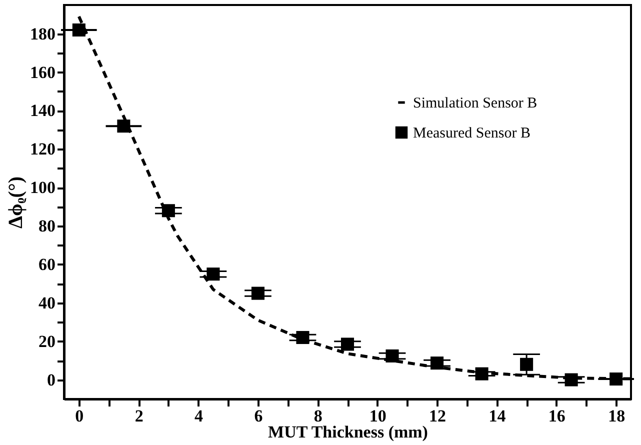 The height and width of the screenshot is (445, 641). Describe the element at coordinates (79, 416) in the screenshot. I see `x-tick-label: 0` at that location.